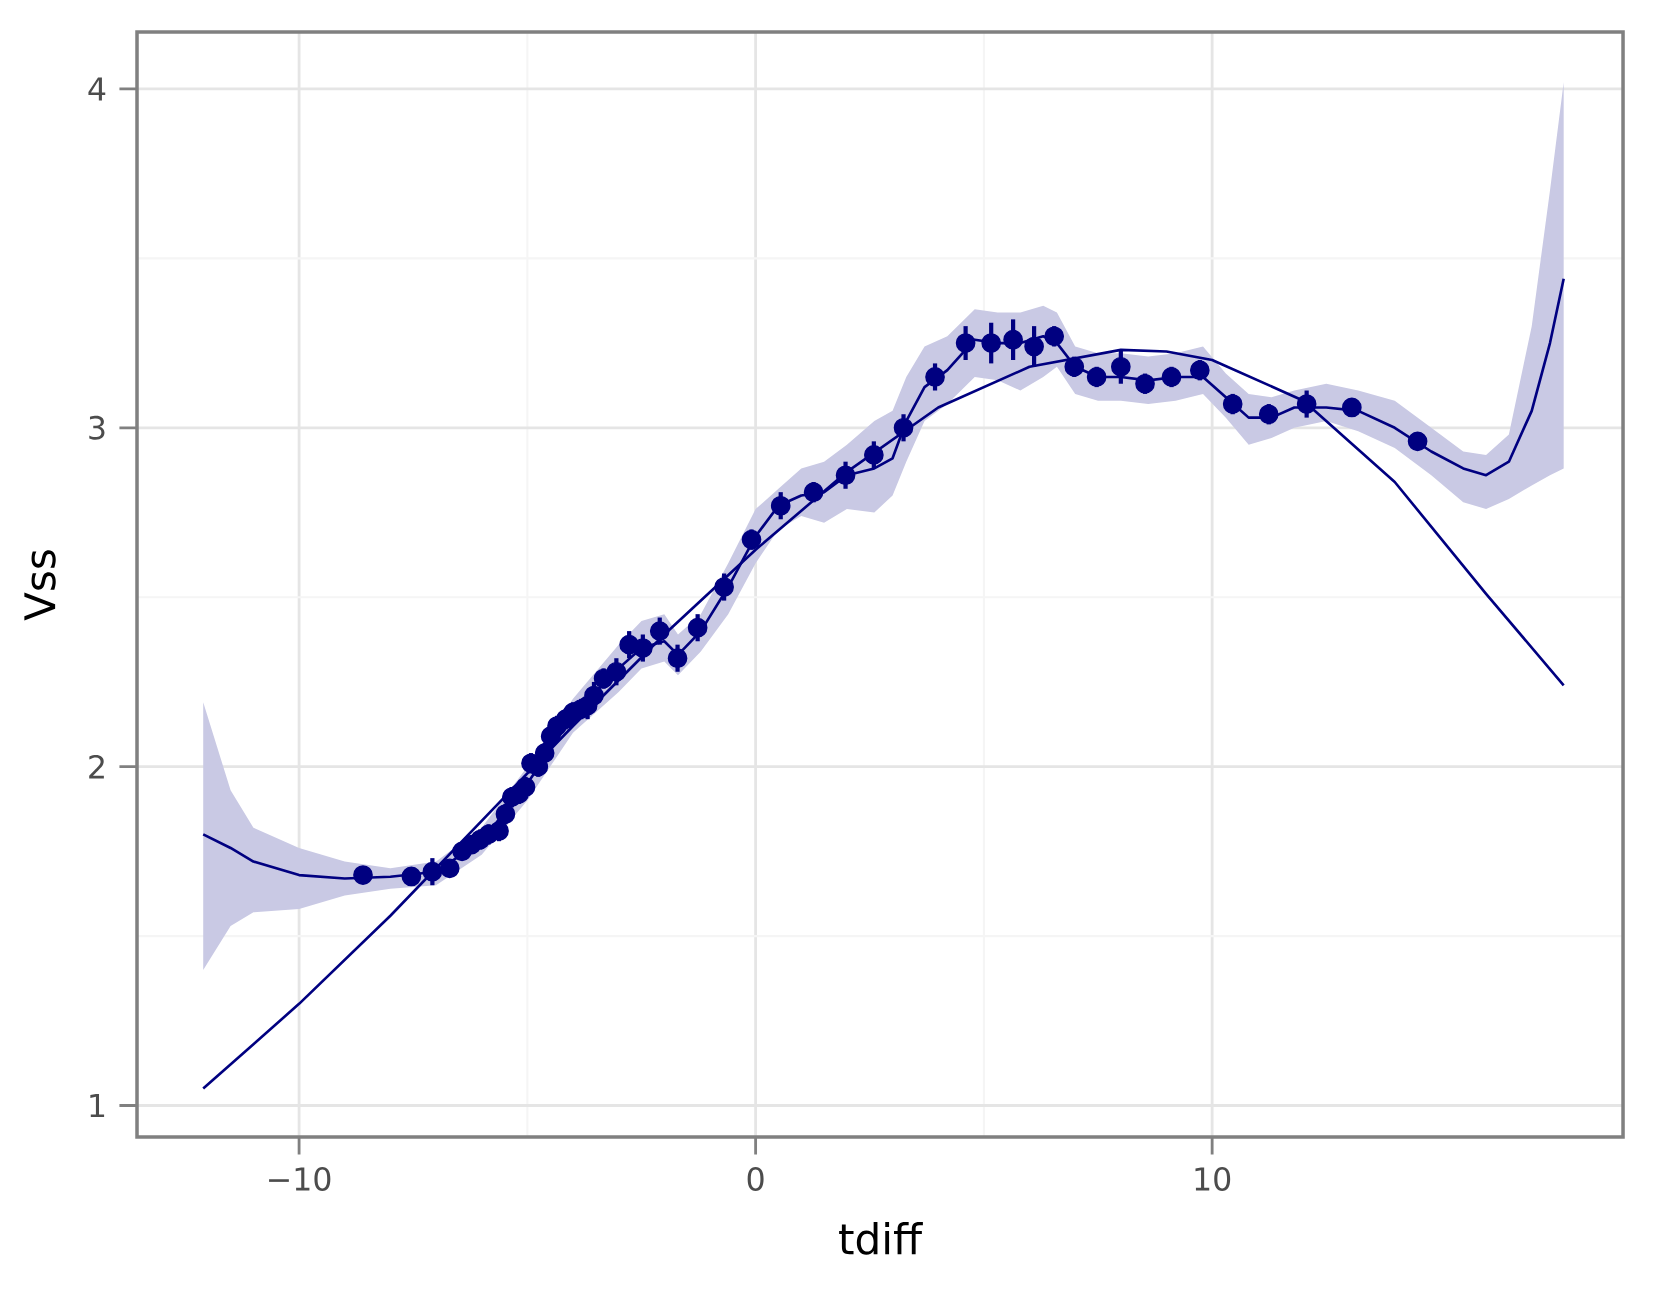 This screenshot has width=1655, height=1289. What do you see at coordinates (97, 89) in the screenshot?
I see `y-tick-label: 4` at bounding box center [97, 89].